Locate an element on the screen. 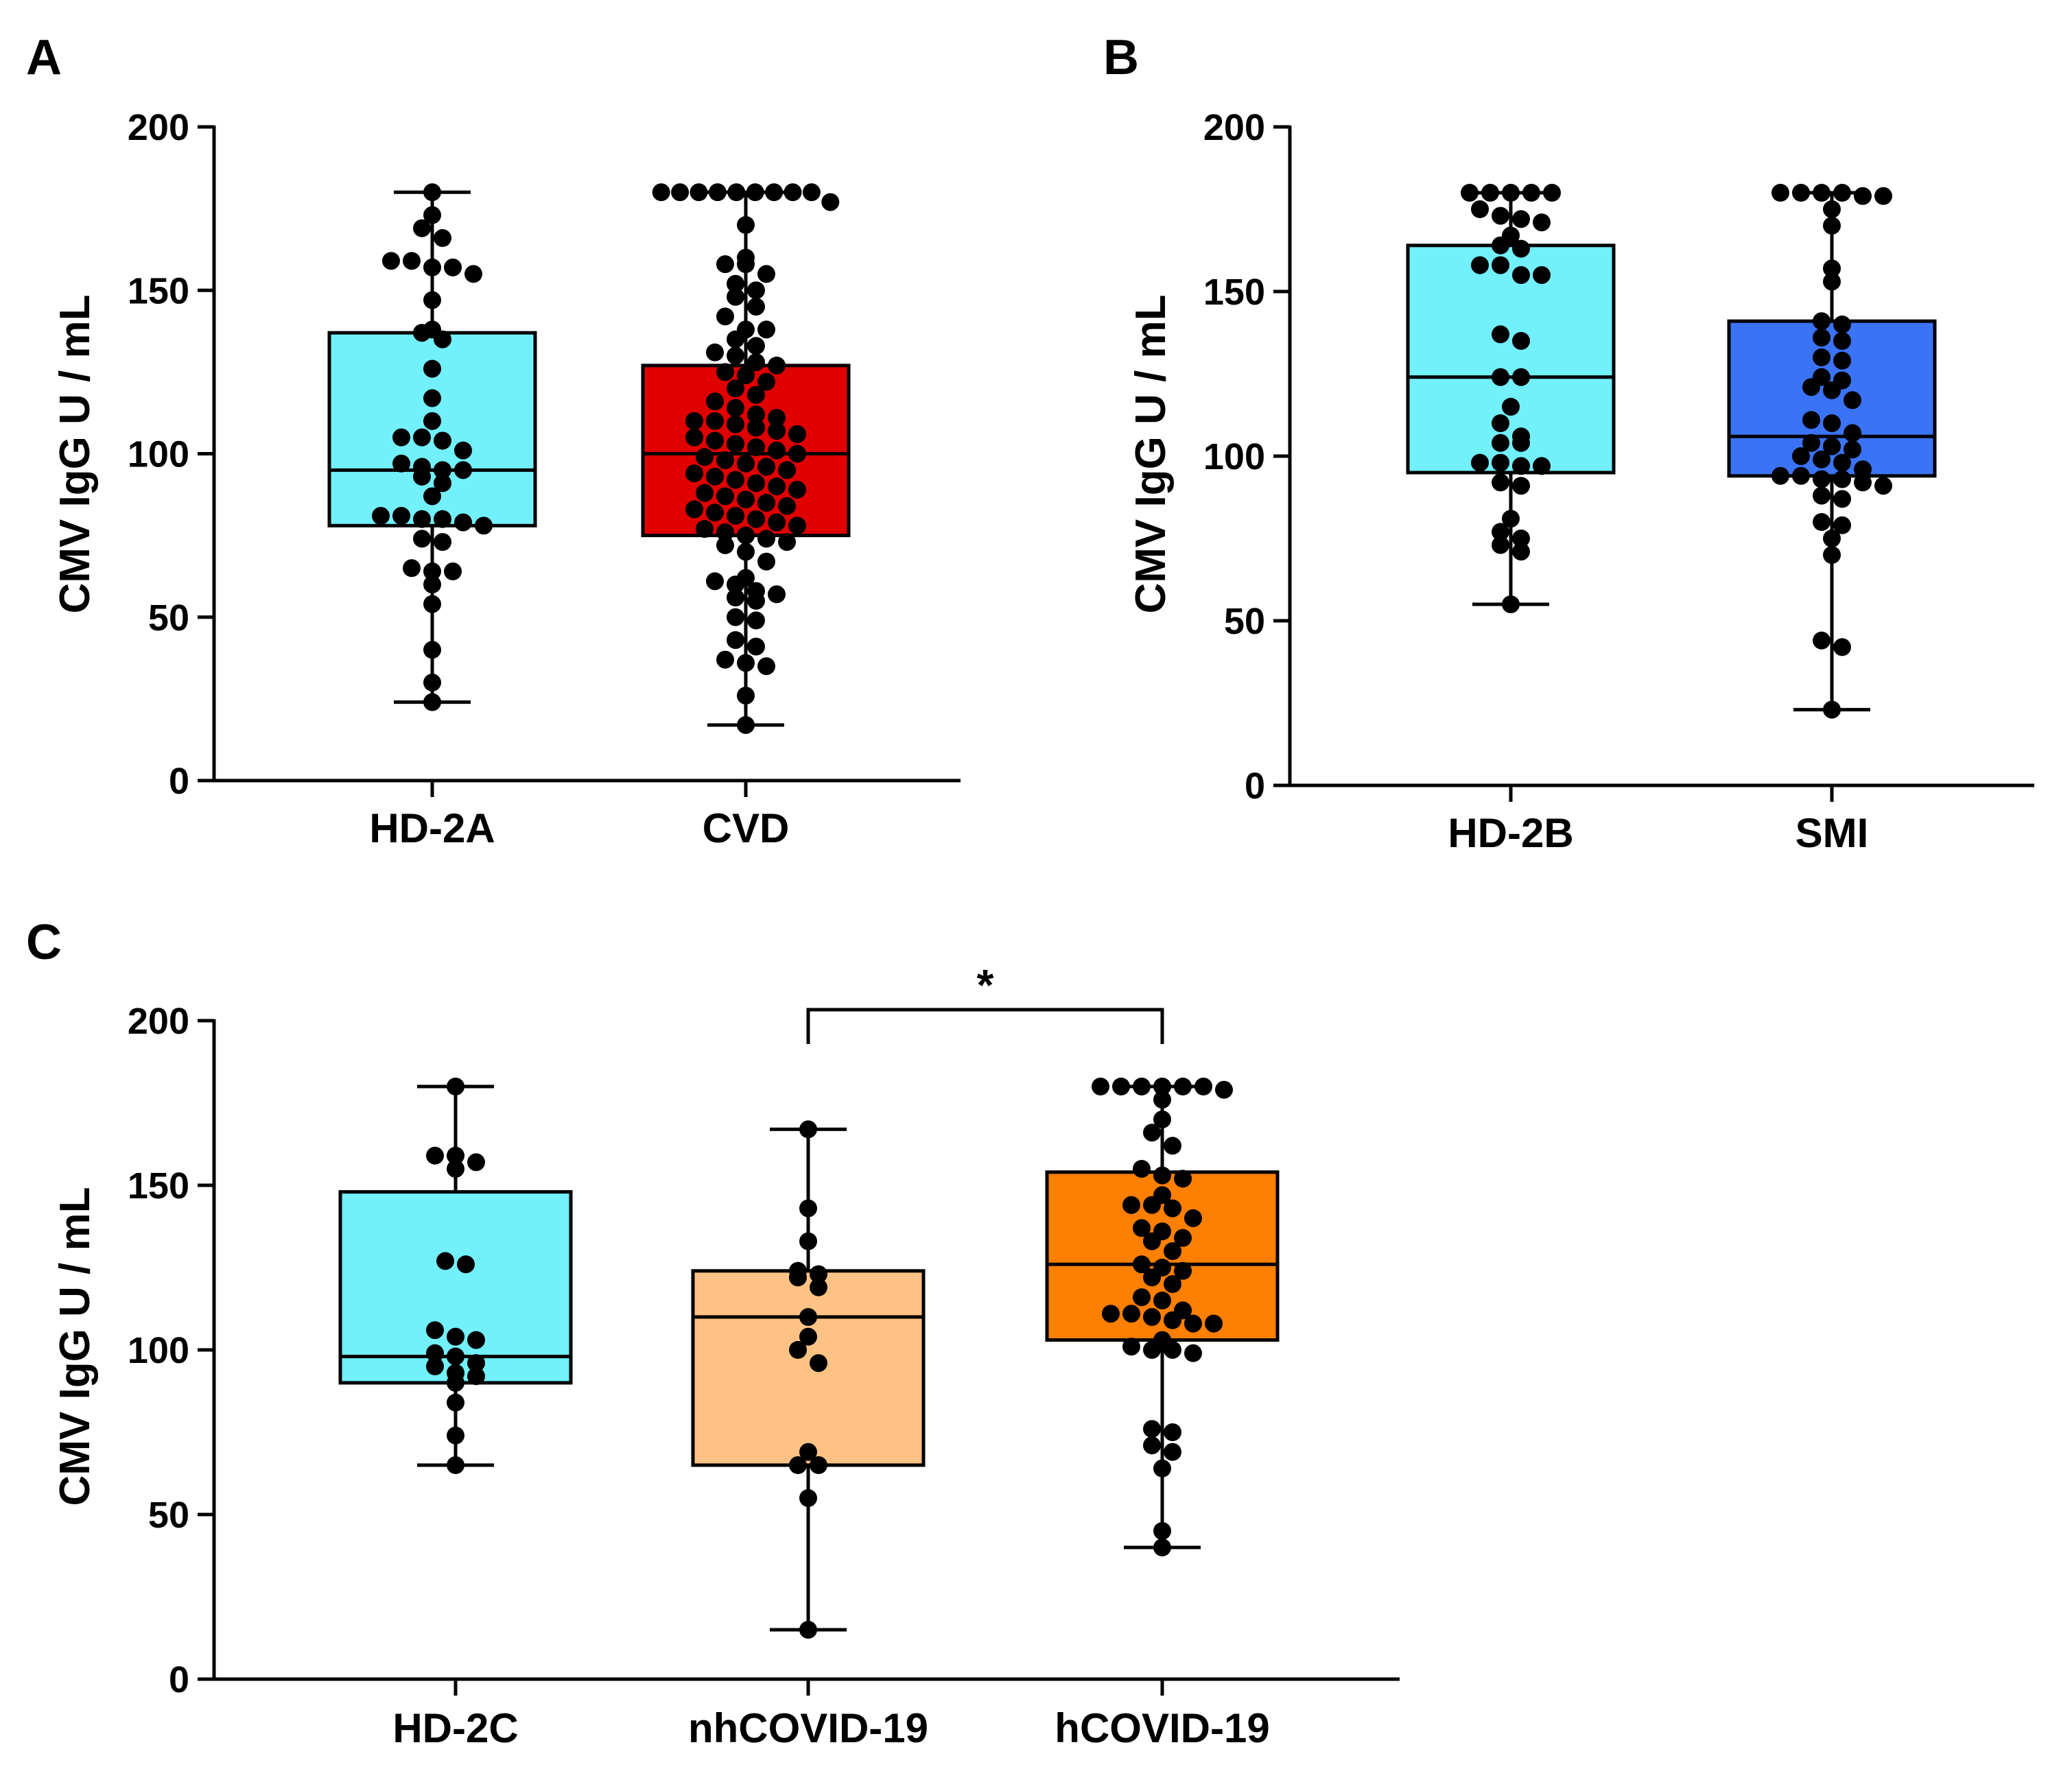 The height and width of the screenshot is (1769, 2072). y-tick-label: 200 is located at coordinates (1234, 128).